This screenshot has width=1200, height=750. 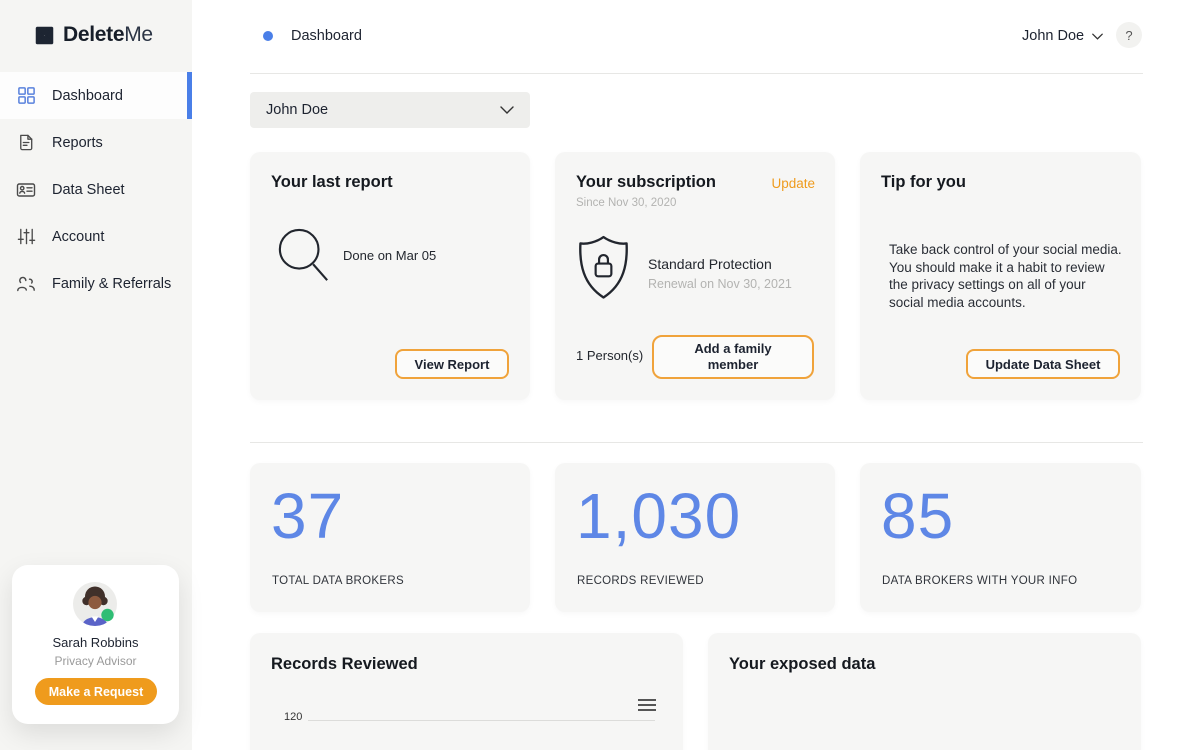 What do you see at coordinates (94, 34) in the screenshot?
I see `brand-name-bold: Delete` at bounding box center [94, 34].